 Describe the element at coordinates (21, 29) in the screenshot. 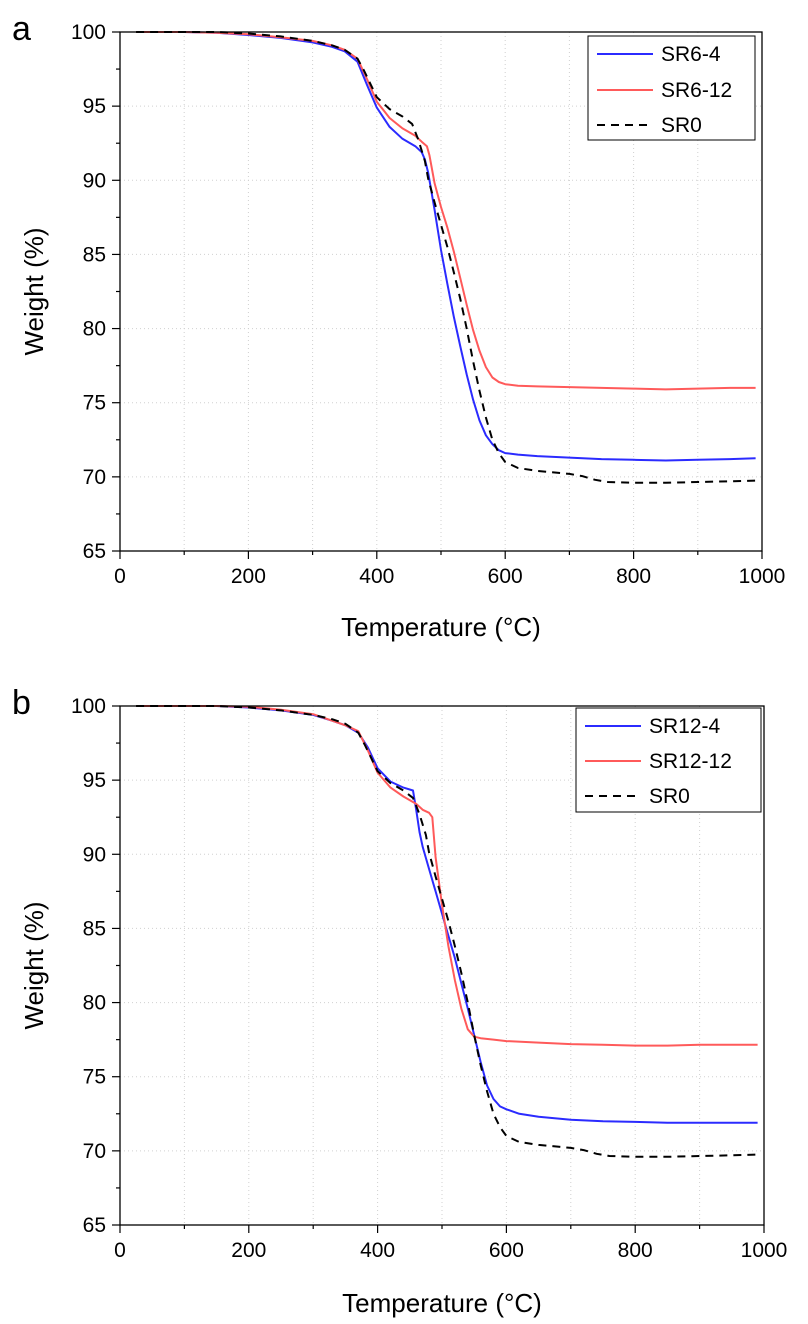

I see `panel-label: a` at that location.